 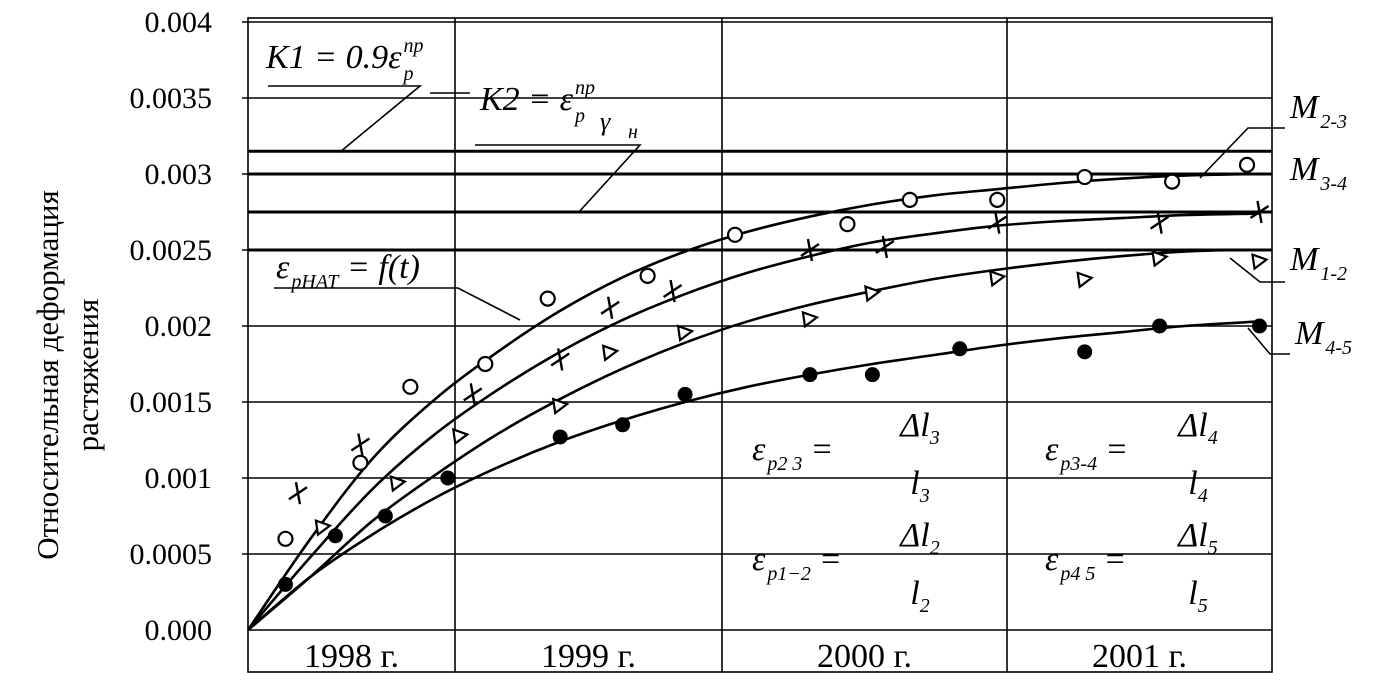 I want to click on formula-lhs-sub: p4 5, so click(x=1076, y=574).